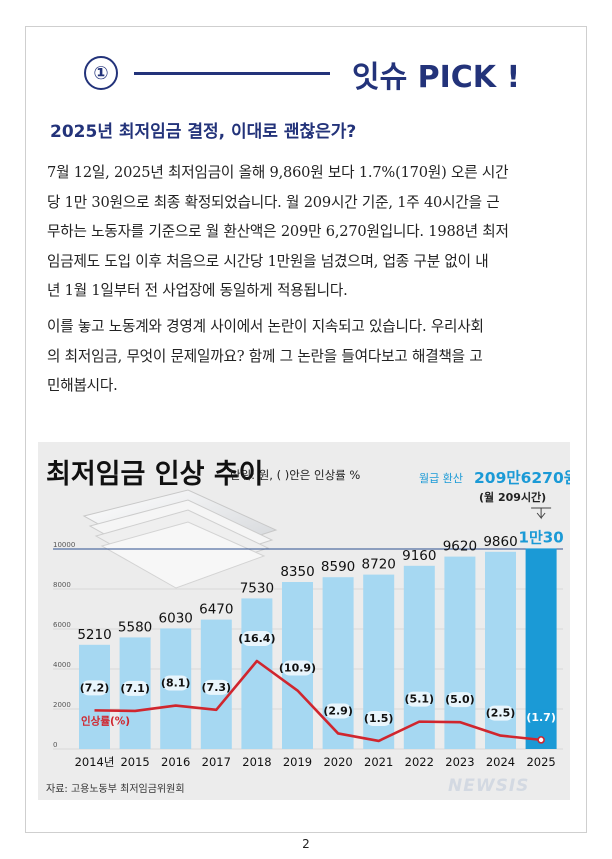 The width and height of the screenshot is (612, 859). I want to click on article-subtitle: 2025년 최저임금 결정, 이대로 괜찮은가?, so click(203, 132).